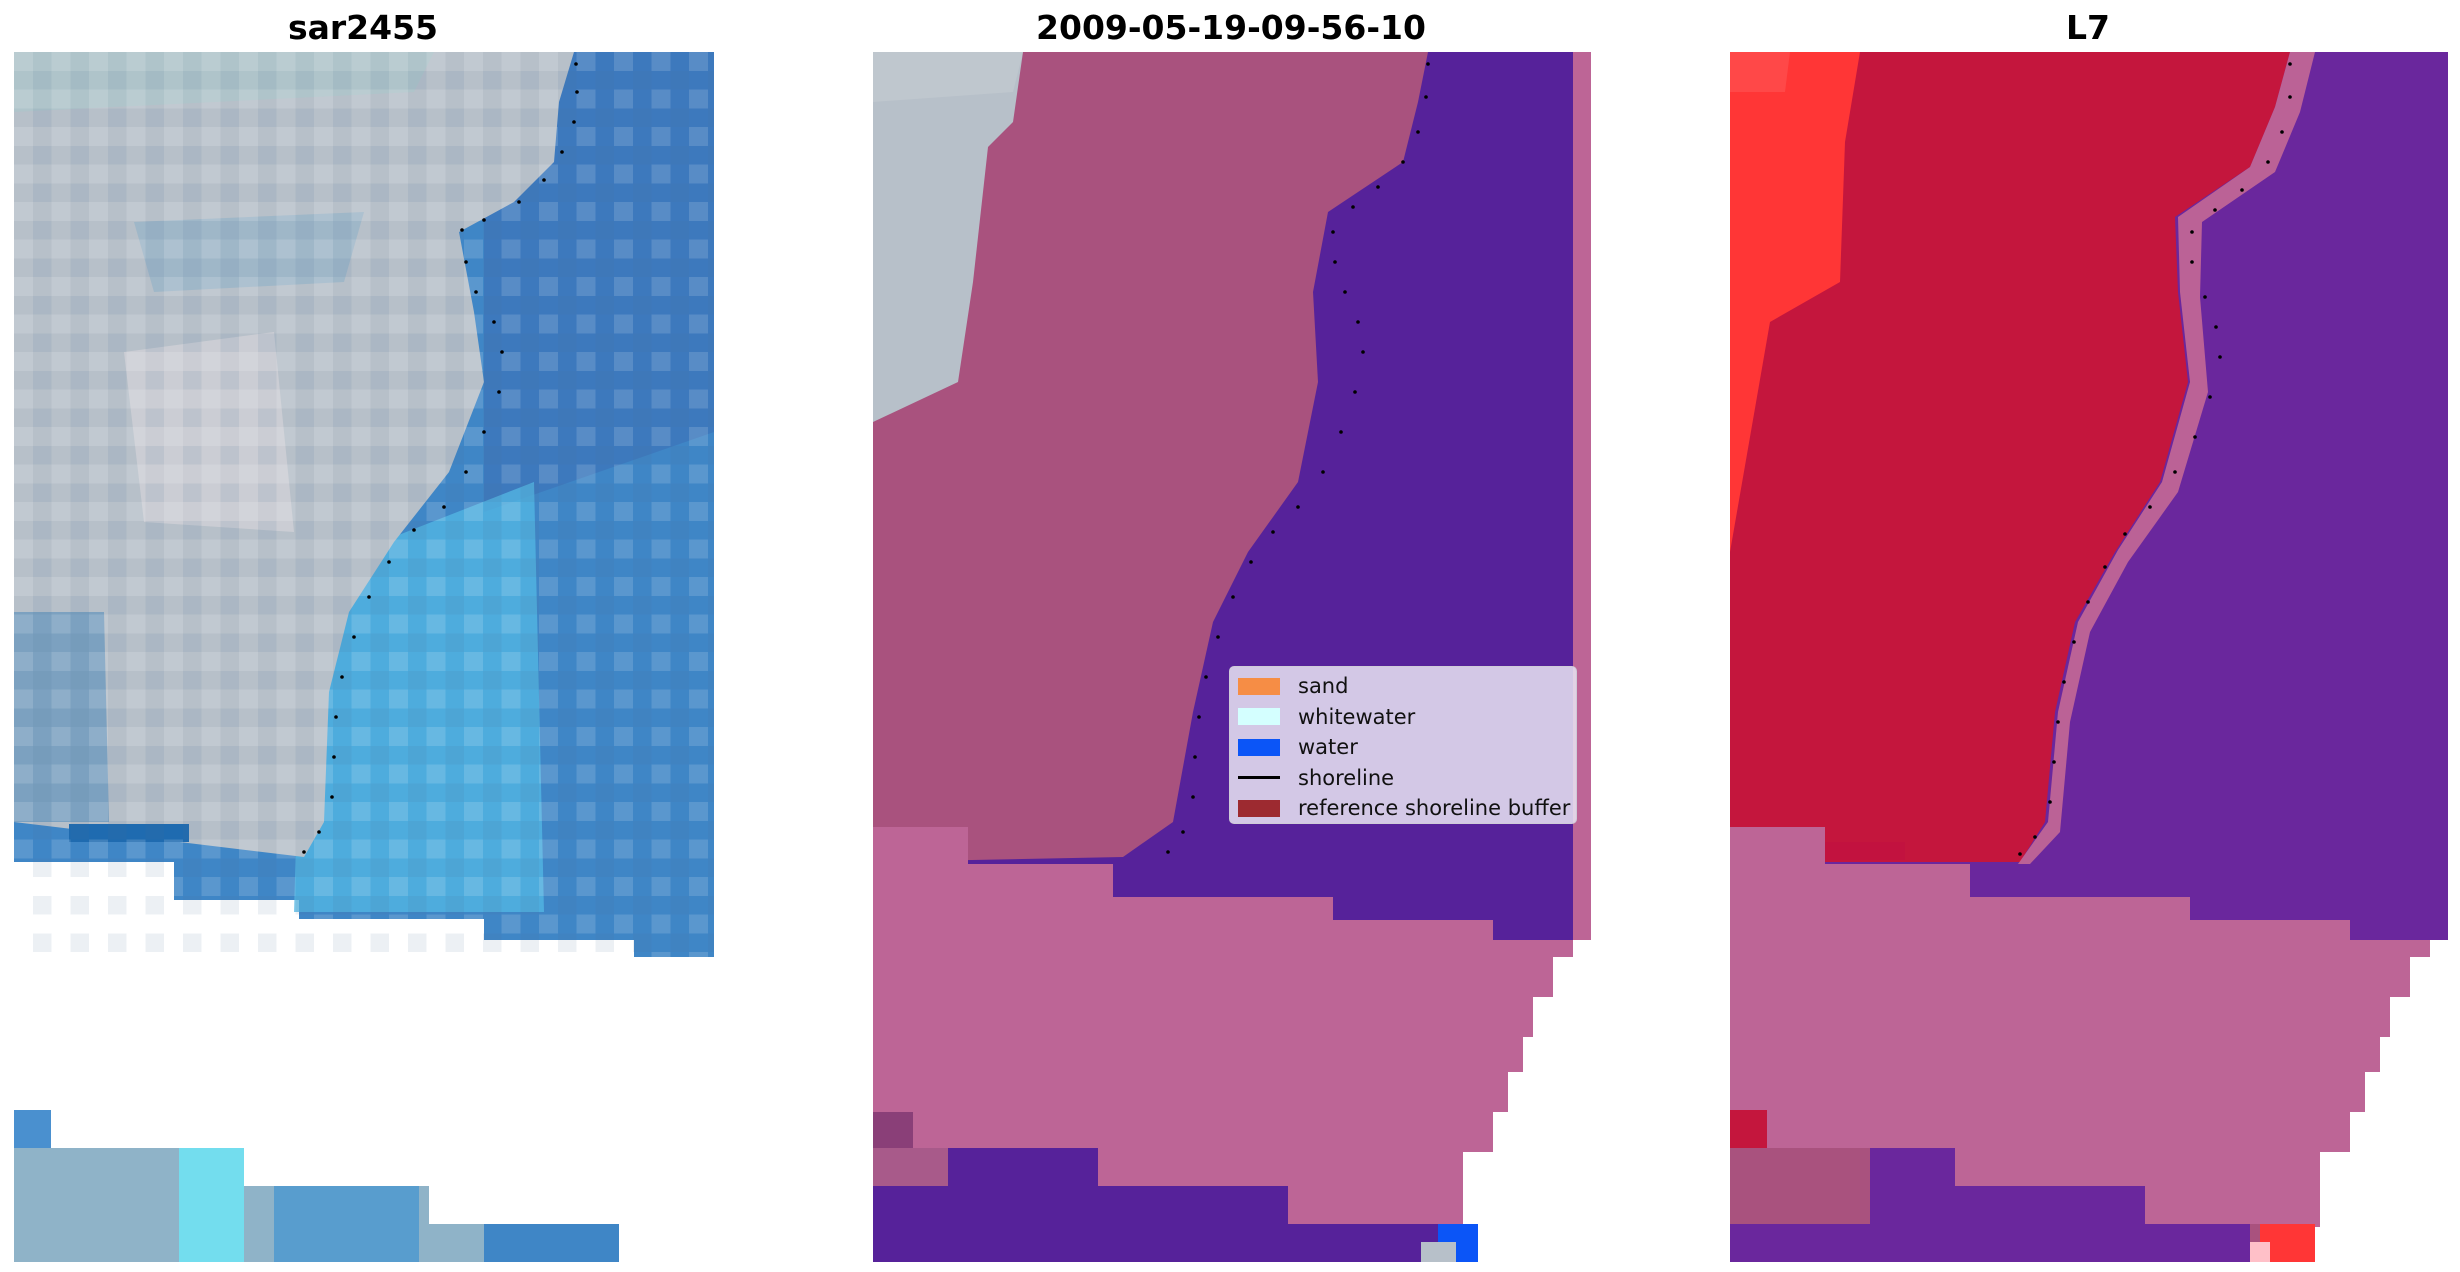 The width and height of the screenshot is (2460, 1272). Describe the element at coordinates (1259, 808) in the screenshot. I see `buffer-swatch` at that location.